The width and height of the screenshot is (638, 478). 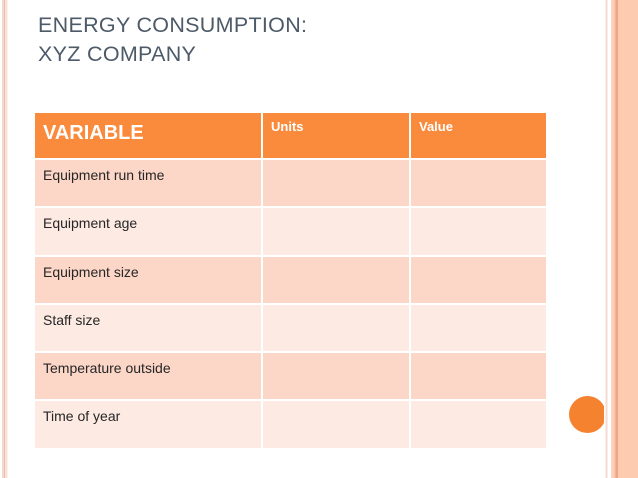 I want to click on left-stripe-decoration, so click(x=5, y=239).